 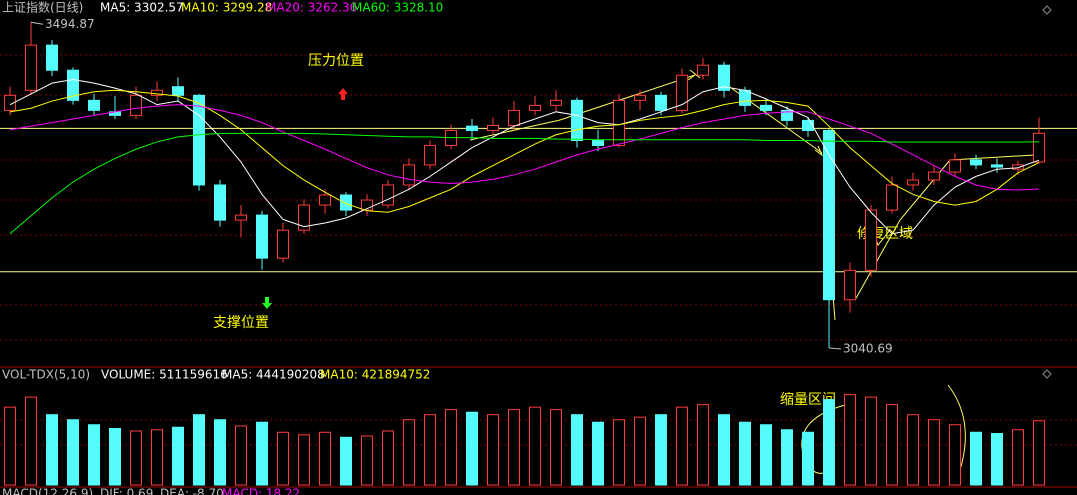 What do you see at coordinates (70, 24) in the screenshot?
I see `high-label: 3494.87` at bounding box center [70, 24].